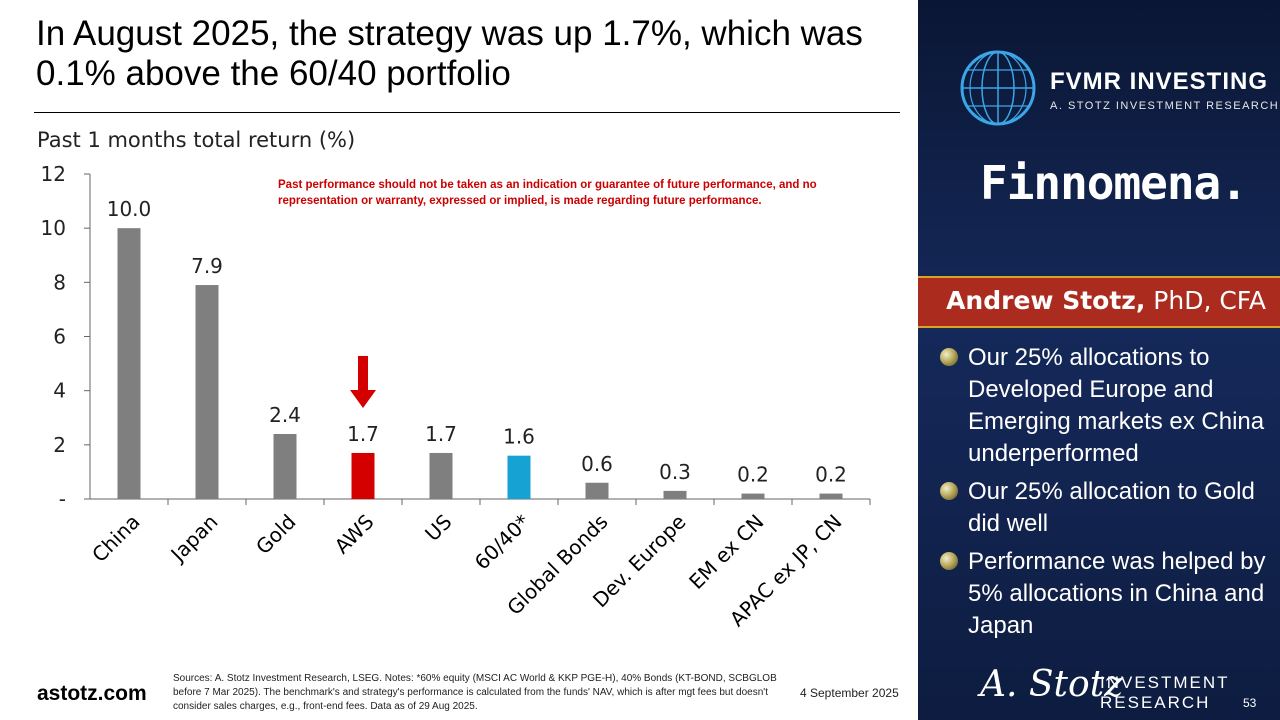 The image size is (1280, 720). Describe the element at coordinates (196, 140) in the screenshot. I see `chart-subtitle: Past 1 months total return (%)` at that location.